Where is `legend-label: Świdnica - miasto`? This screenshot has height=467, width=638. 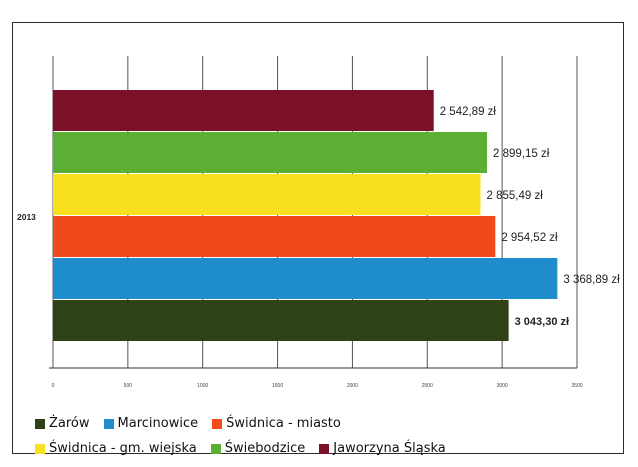
legend-label: Świdnica - miasto is located at coordinates (283, 423).